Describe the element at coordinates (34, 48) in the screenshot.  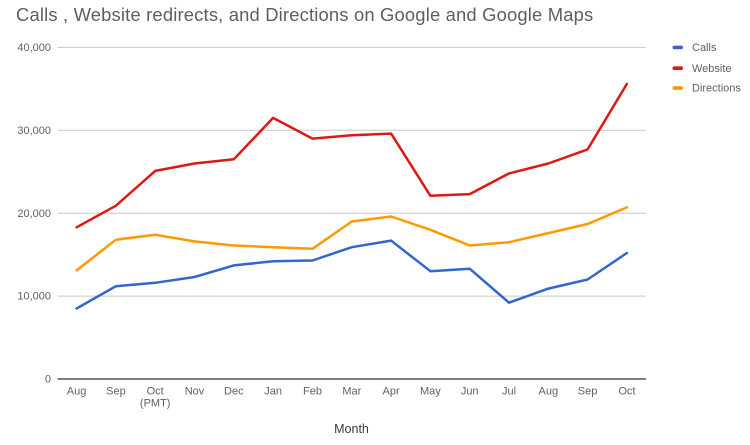
I see `svg-text: 40,000` at that location.